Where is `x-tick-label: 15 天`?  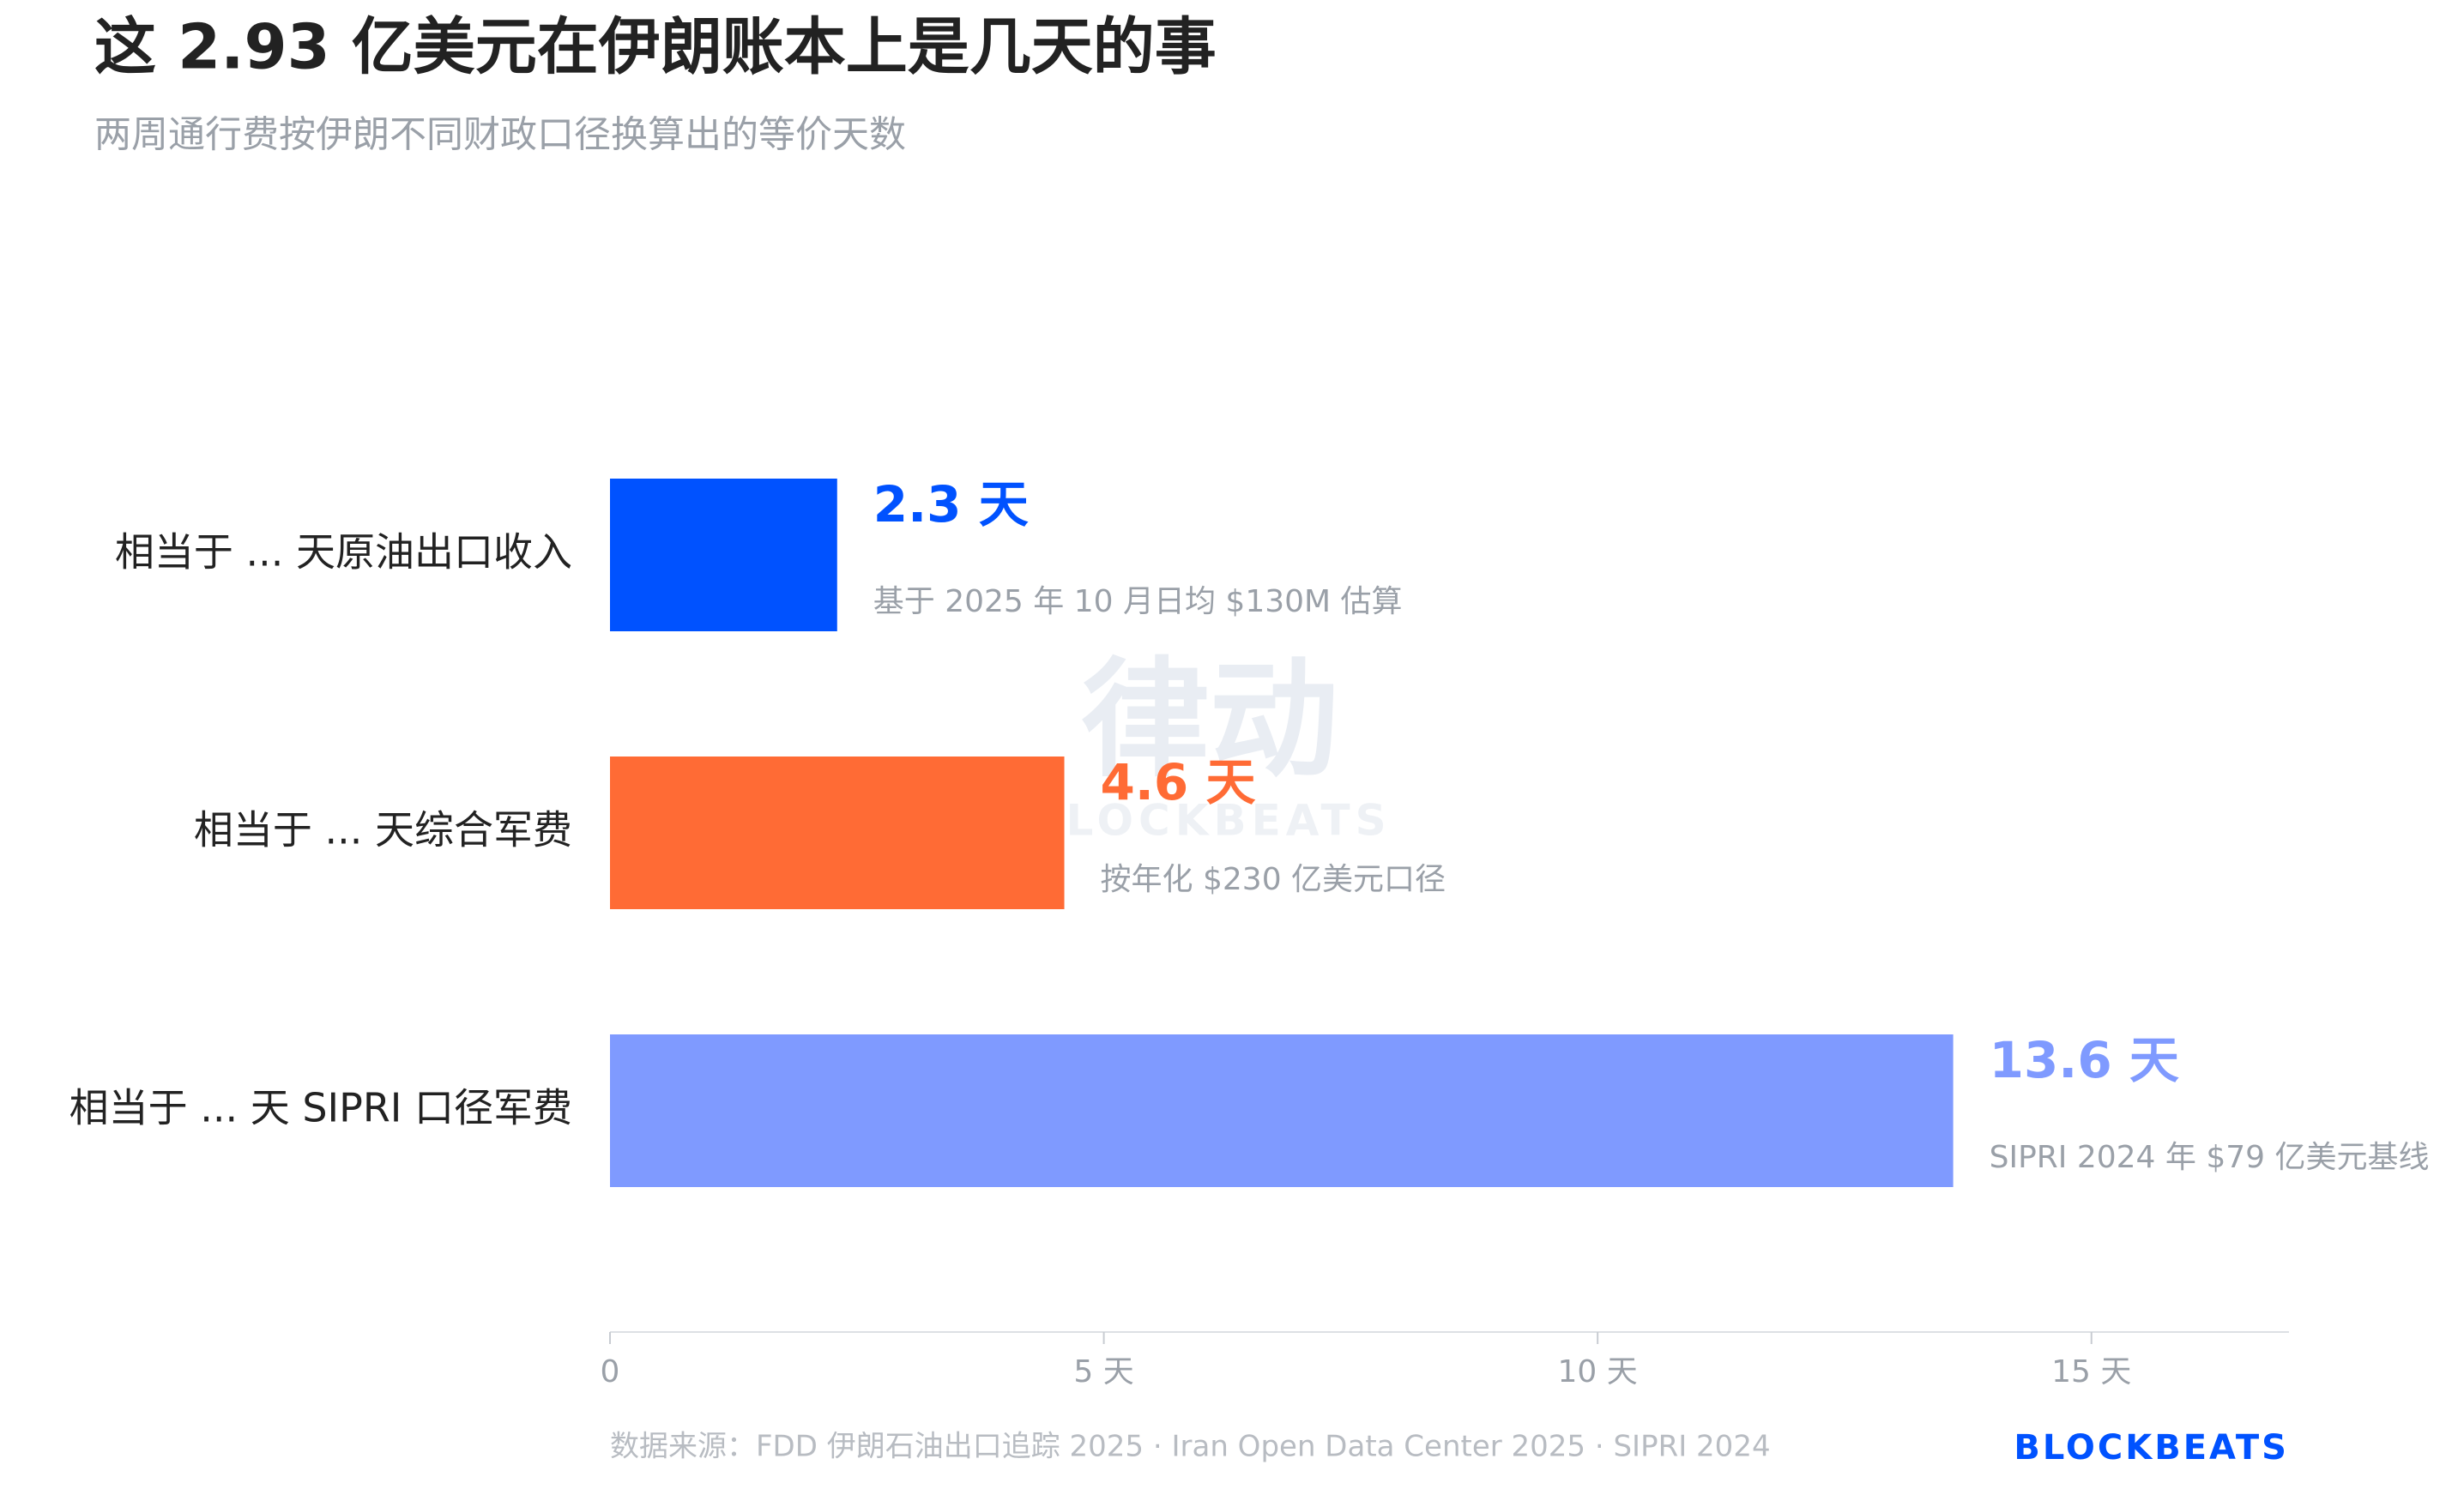
x-tick-label: 15 天 is located at coordinates (2091, 1372).